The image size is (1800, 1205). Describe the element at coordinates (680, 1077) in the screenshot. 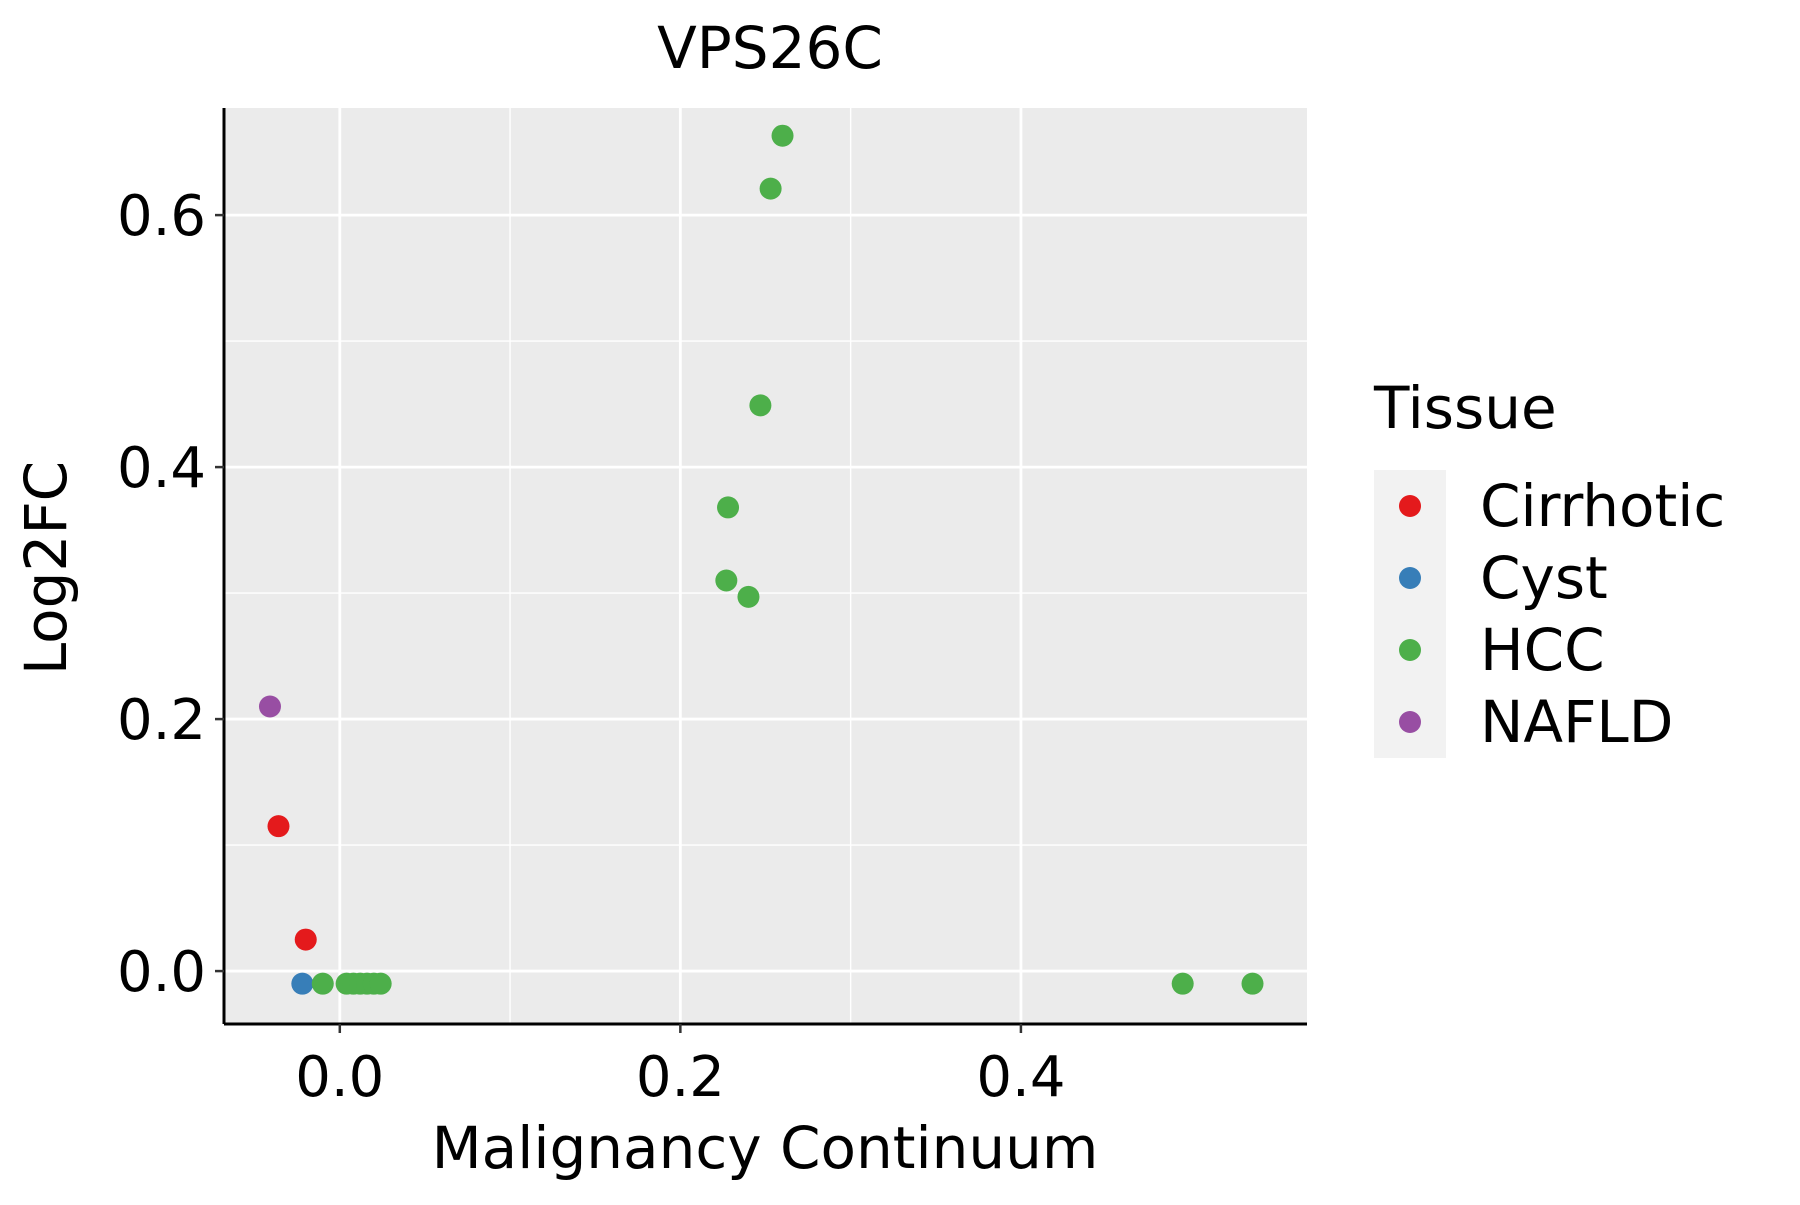

I see `x-tick-label: 0.2` at that location.